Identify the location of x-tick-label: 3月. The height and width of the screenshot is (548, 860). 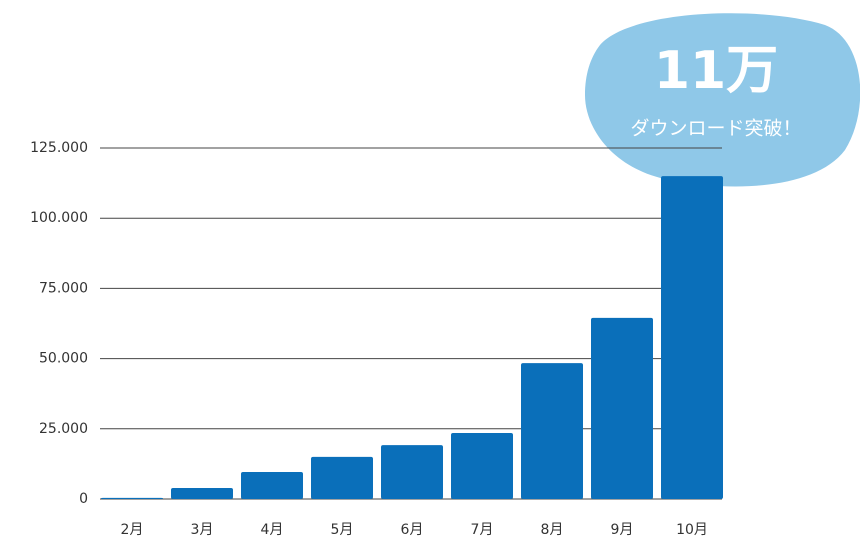
(202, 530).